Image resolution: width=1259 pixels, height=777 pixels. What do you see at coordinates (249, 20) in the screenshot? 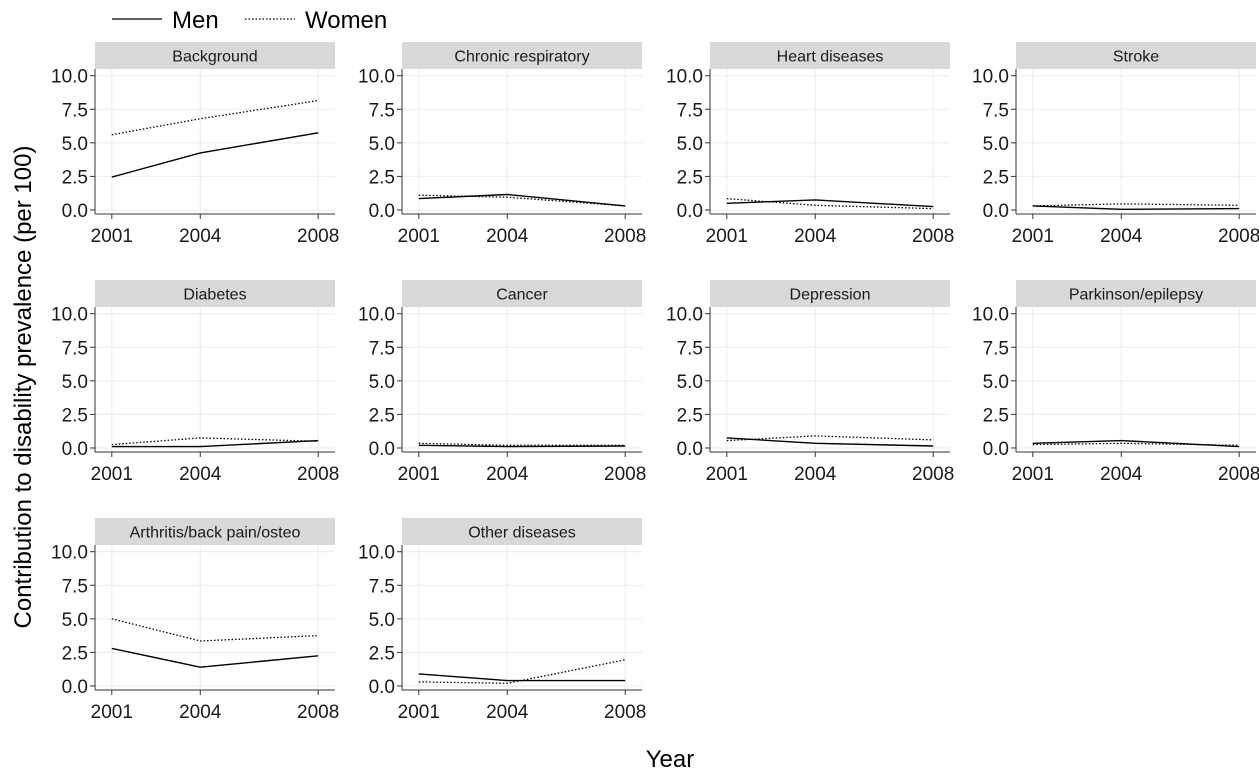
I see `legend: Men Women` at bounding box center [249, 20].